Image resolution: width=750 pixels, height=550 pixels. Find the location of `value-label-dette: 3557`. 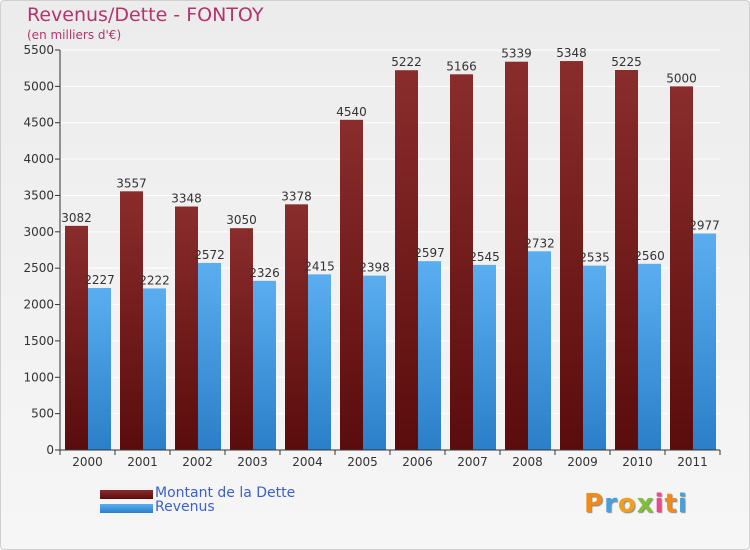

value-label-dette: 3557 is located at coordinates (131, 183).